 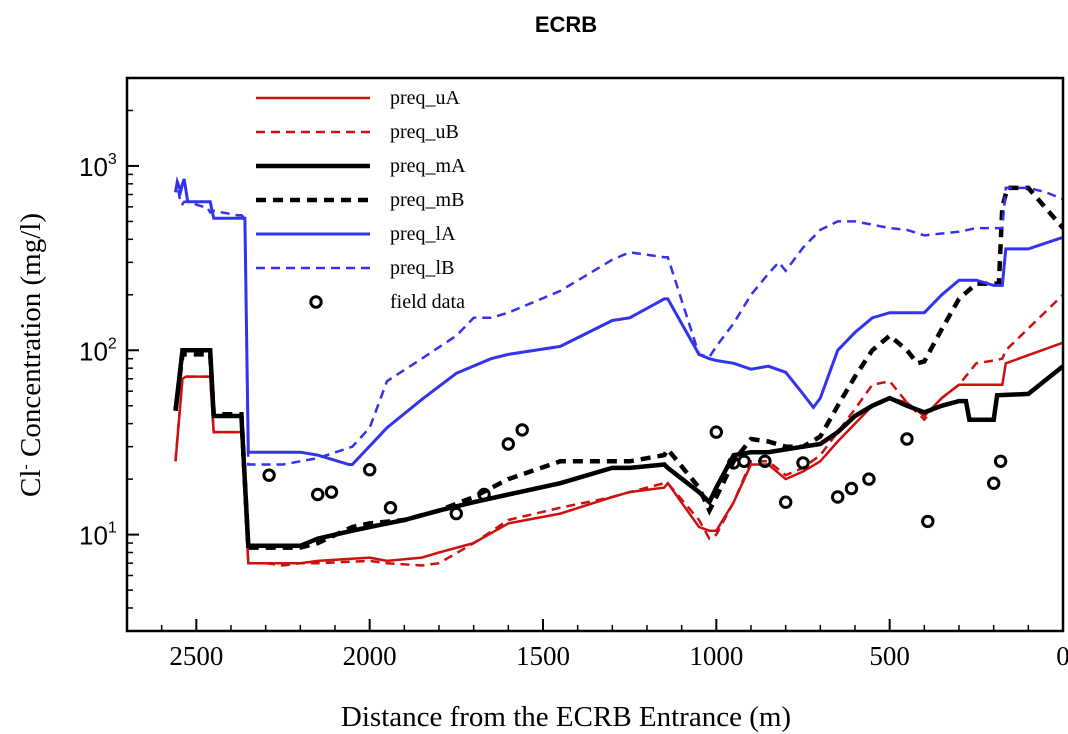 What do you see at coordinates (566, 717) in the screenshot?
I see `x-axis-label: Distance from the ECRB Entrance (m)` at bounding box center [566, 717].